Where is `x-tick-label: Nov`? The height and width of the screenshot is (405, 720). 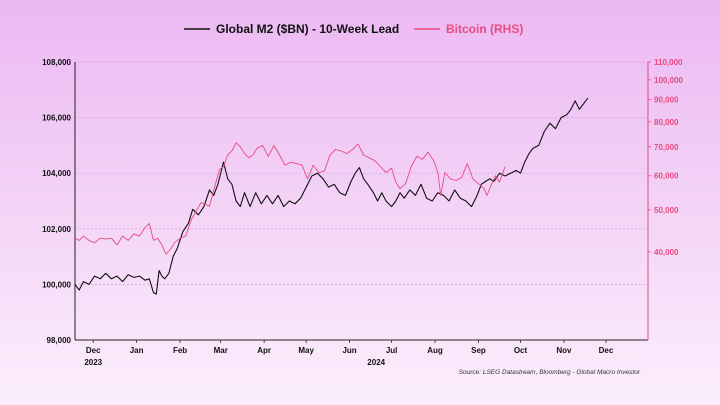 x-tick-label: Nov is located at coordinates (564, 350).